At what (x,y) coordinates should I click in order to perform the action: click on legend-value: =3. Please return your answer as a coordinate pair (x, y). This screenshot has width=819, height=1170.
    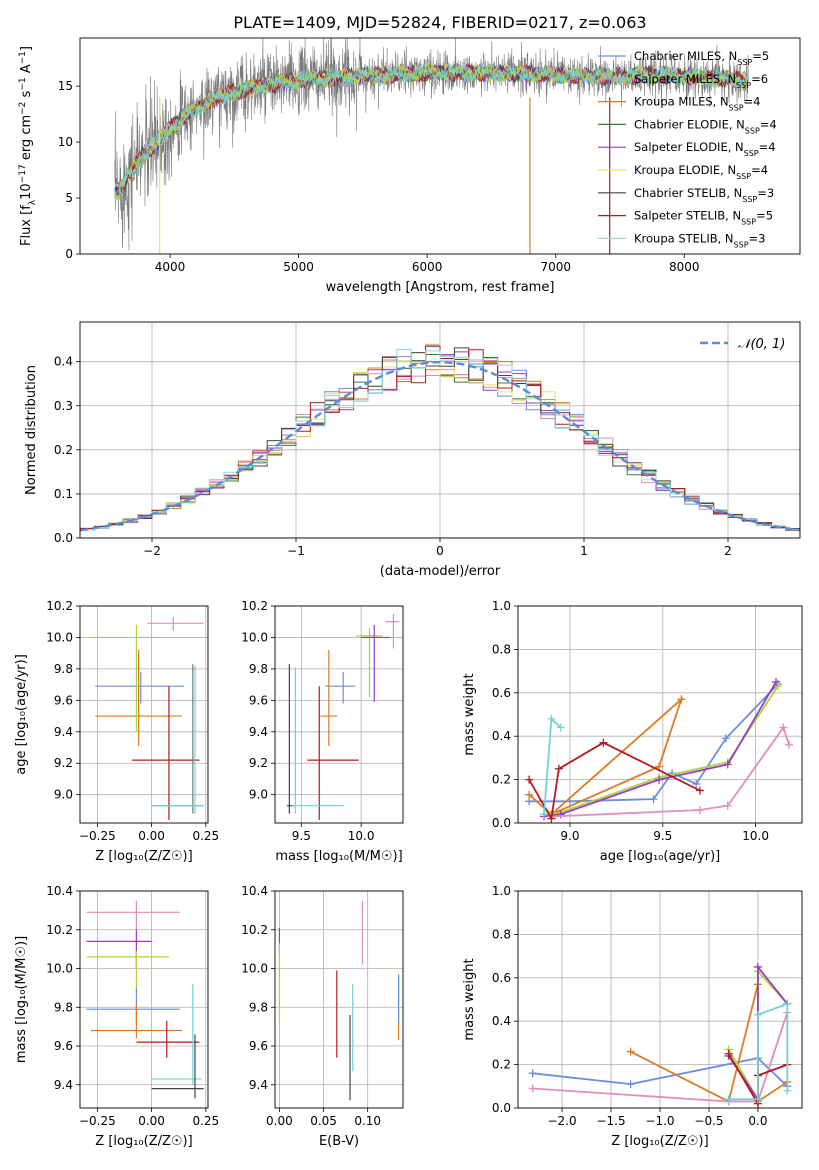
    Looking at the image, I should click on (757, 238).